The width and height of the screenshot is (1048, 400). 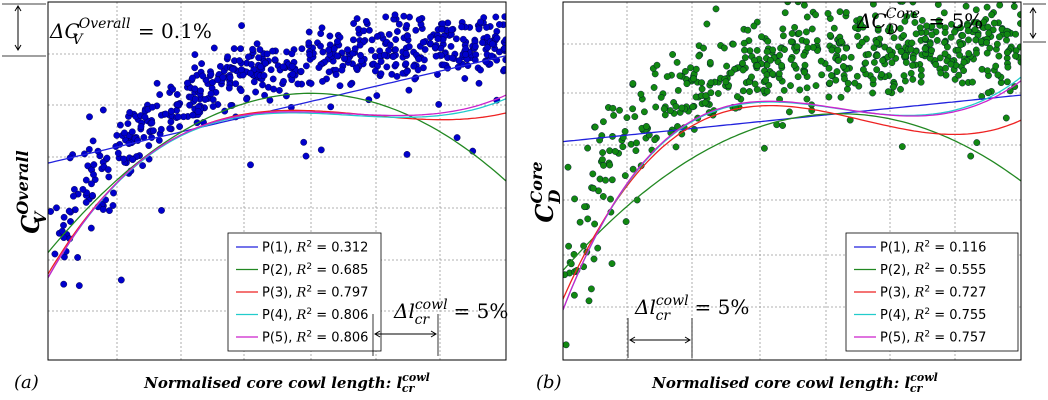 I want to click on fit-line-p1, so click(x=277, y=109).